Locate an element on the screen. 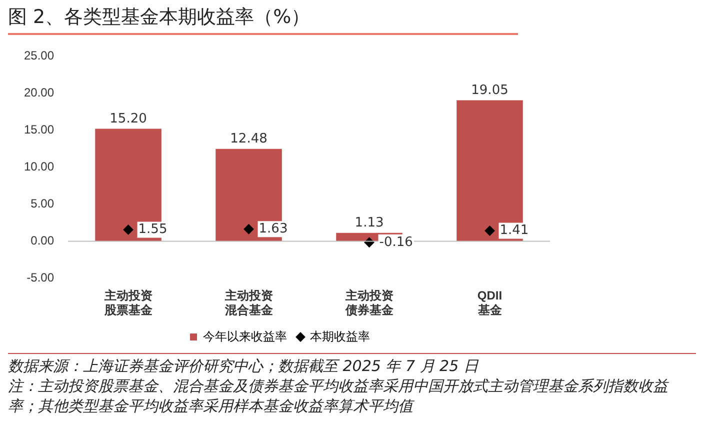 Image resolution: width=704 pixels, height=426 pixels. data-label: 1.41 is located at coordinates (514, 230).